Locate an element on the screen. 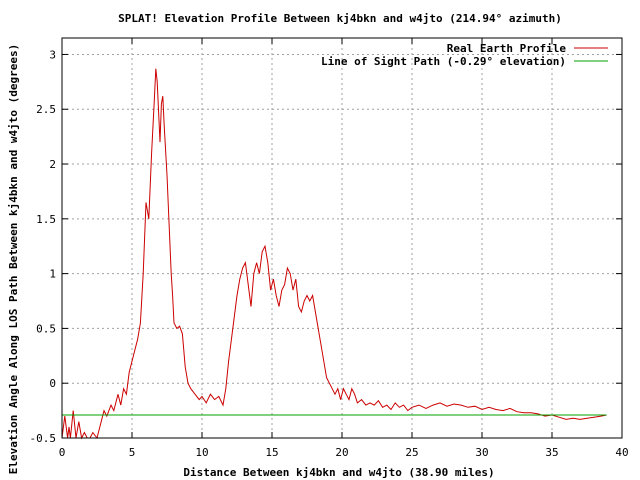 The height and width of the screenshot is (480, 640). y-tick-label: 1 is located at coordinates (52, 274).